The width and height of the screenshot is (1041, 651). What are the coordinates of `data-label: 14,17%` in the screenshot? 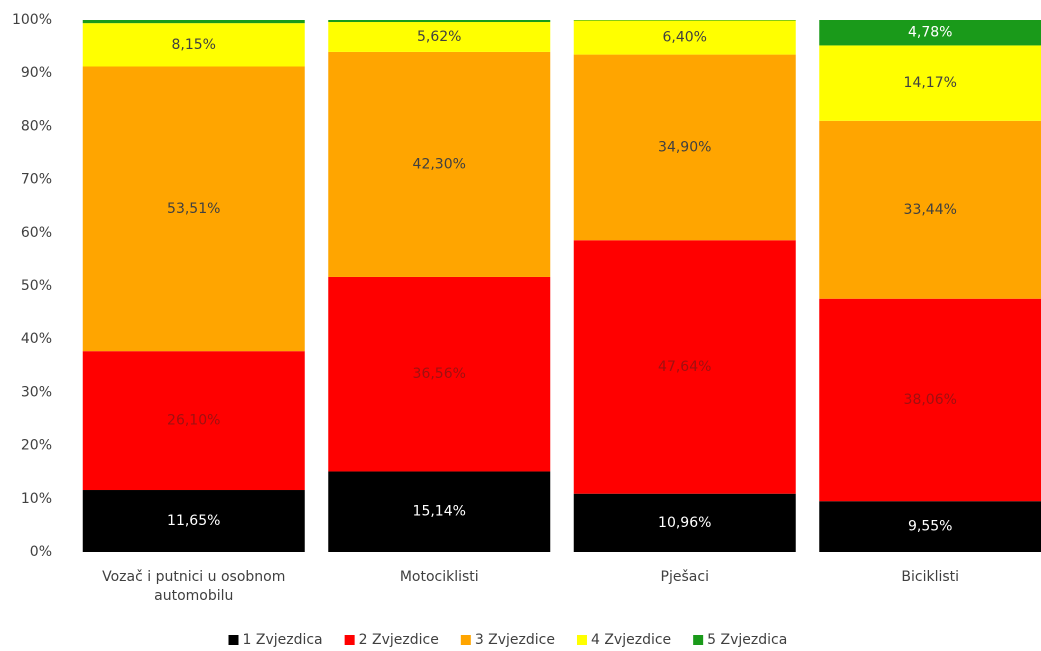 It's located at (930, 83).